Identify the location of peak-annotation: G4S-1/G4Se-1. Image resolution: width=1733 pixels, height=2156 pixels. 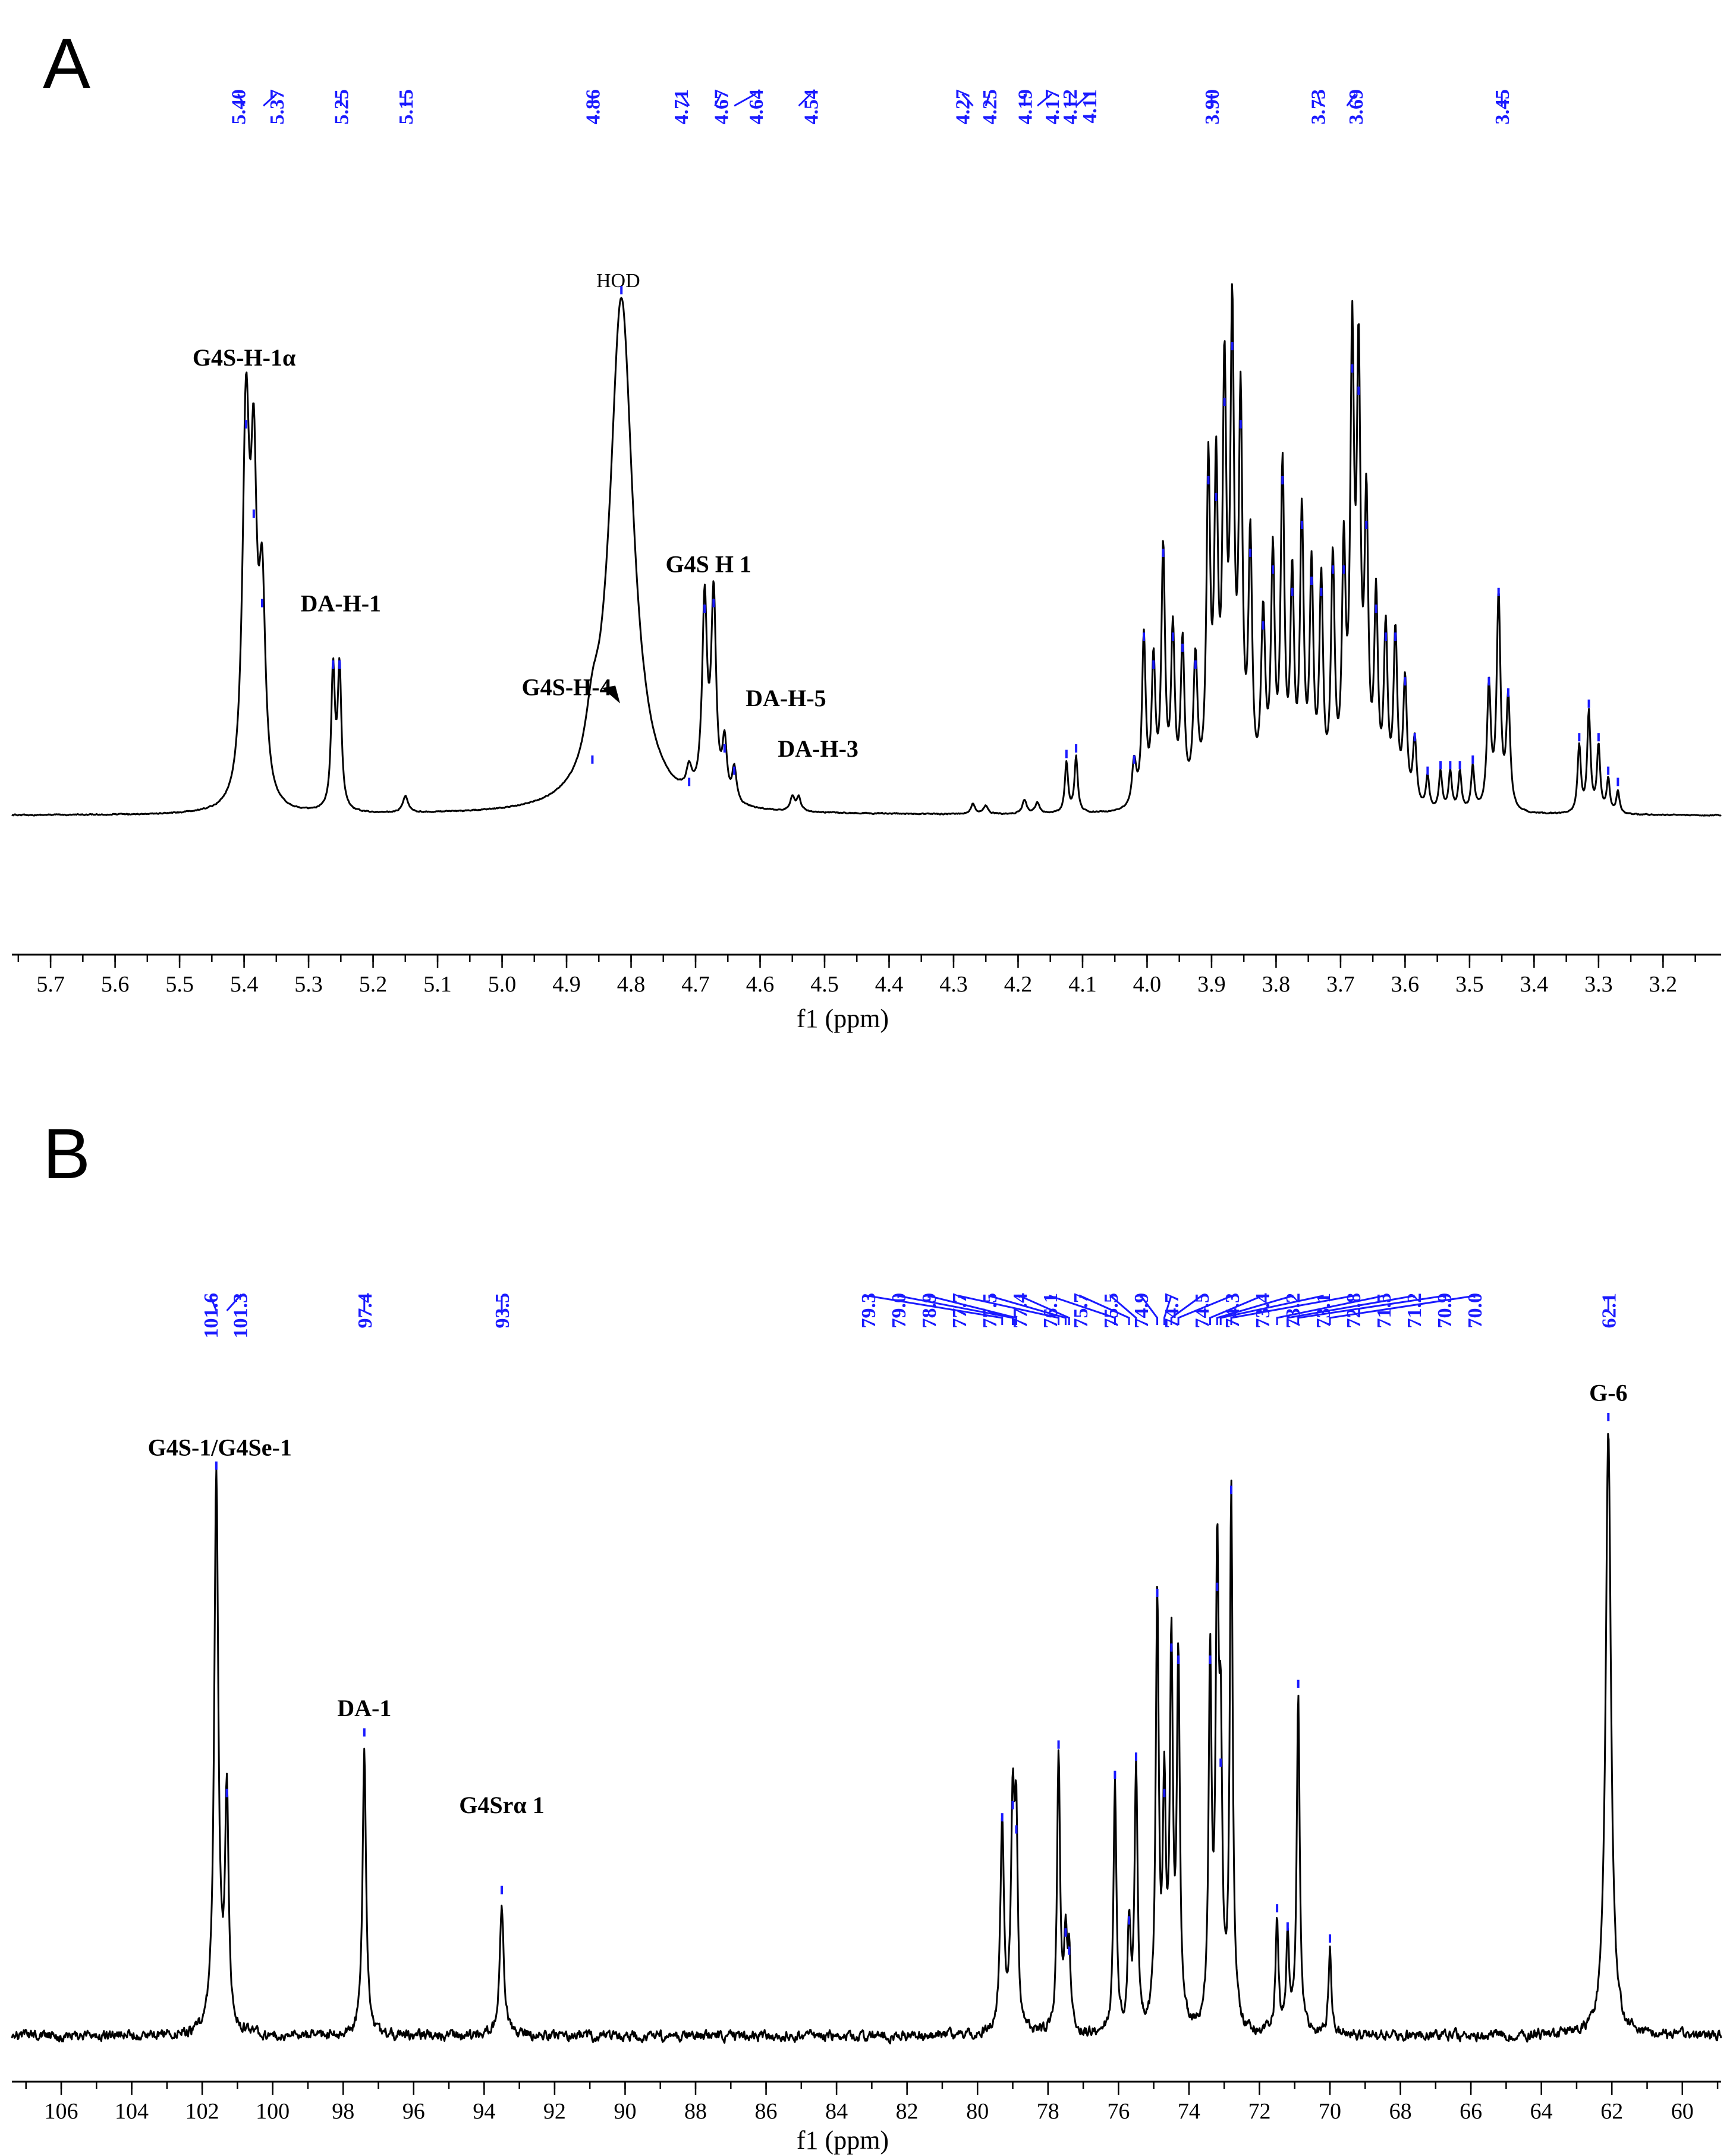
(220, 1447).